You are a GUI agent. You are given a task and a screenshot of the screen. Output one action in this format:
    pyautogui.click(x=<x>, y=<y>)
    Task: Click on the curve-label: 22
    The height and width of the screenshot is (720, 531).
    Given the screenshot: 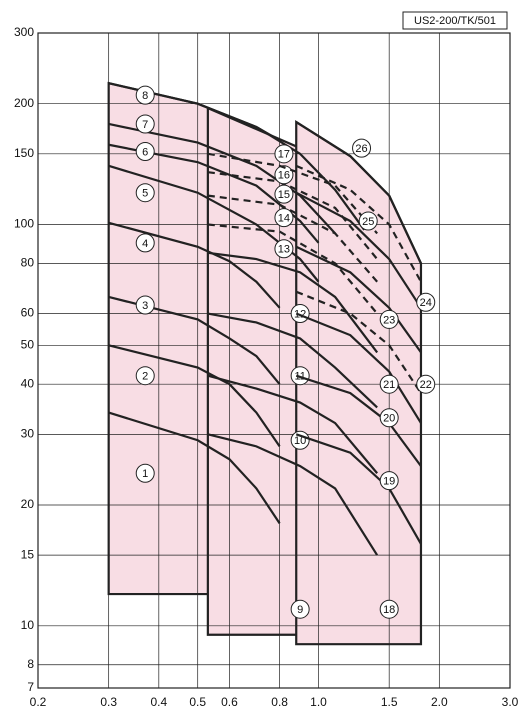 What is the action you would take?
    pyautogui.click(x=426, y=385)
    